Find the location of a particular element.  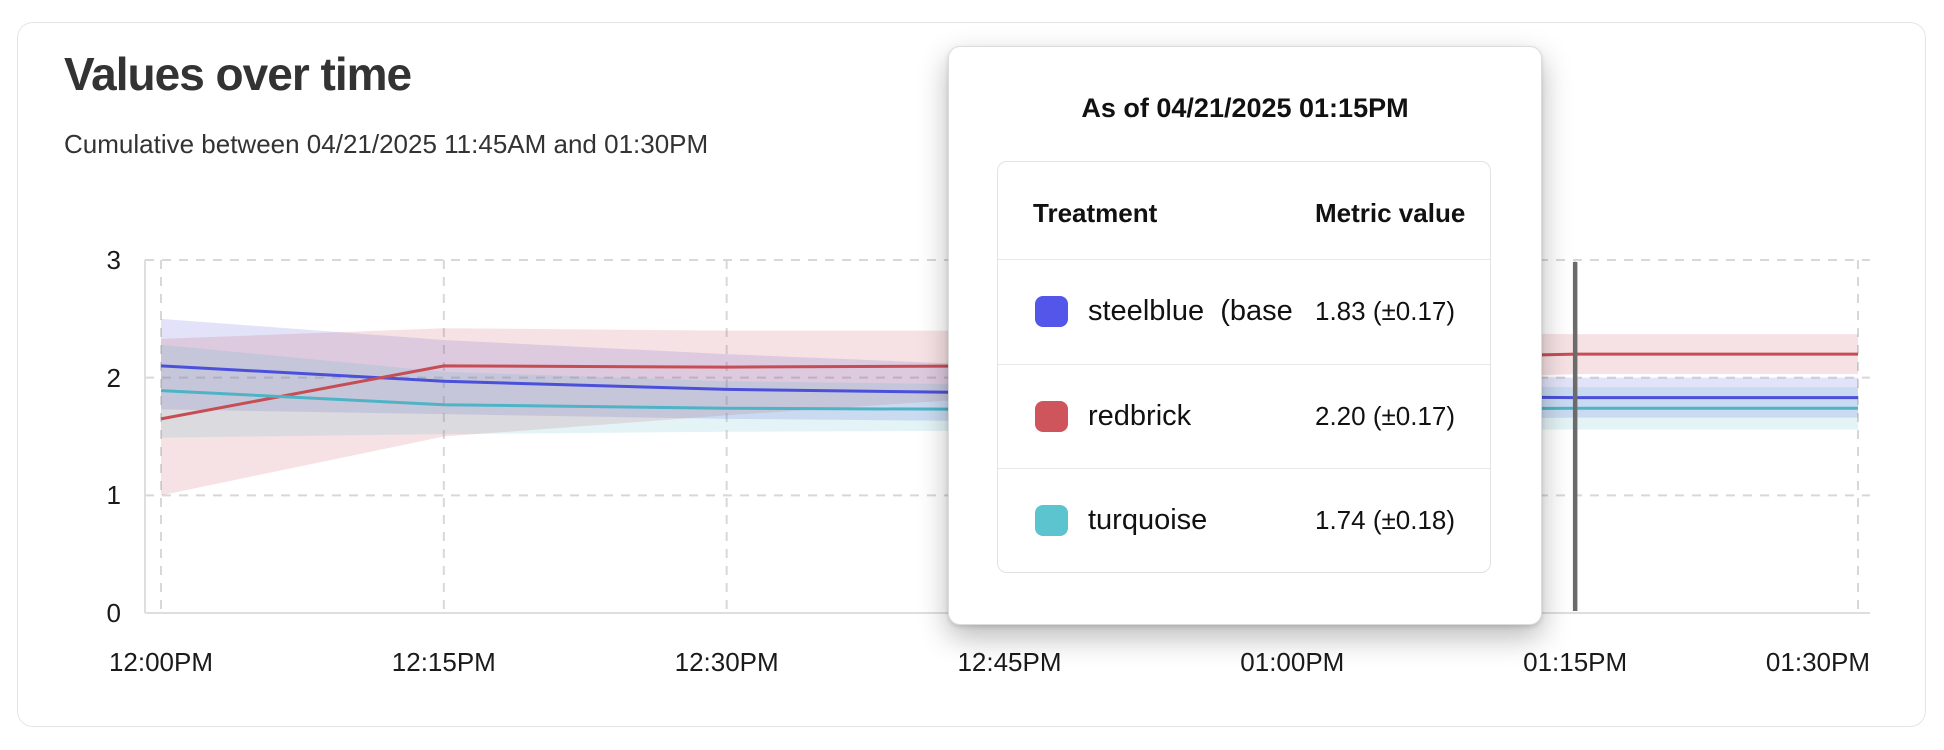

x-tick-label: 01:00PM is located at coordinates (1292, 662).